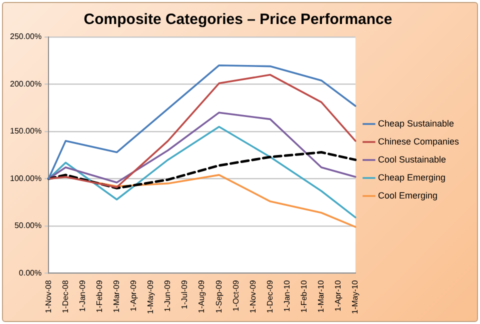 The image size is (480, 324). What do you see at coordinates (26, 83) in the screenshot?
I see `y-tick-label: 200.00%` at bounding box center [26, 83].